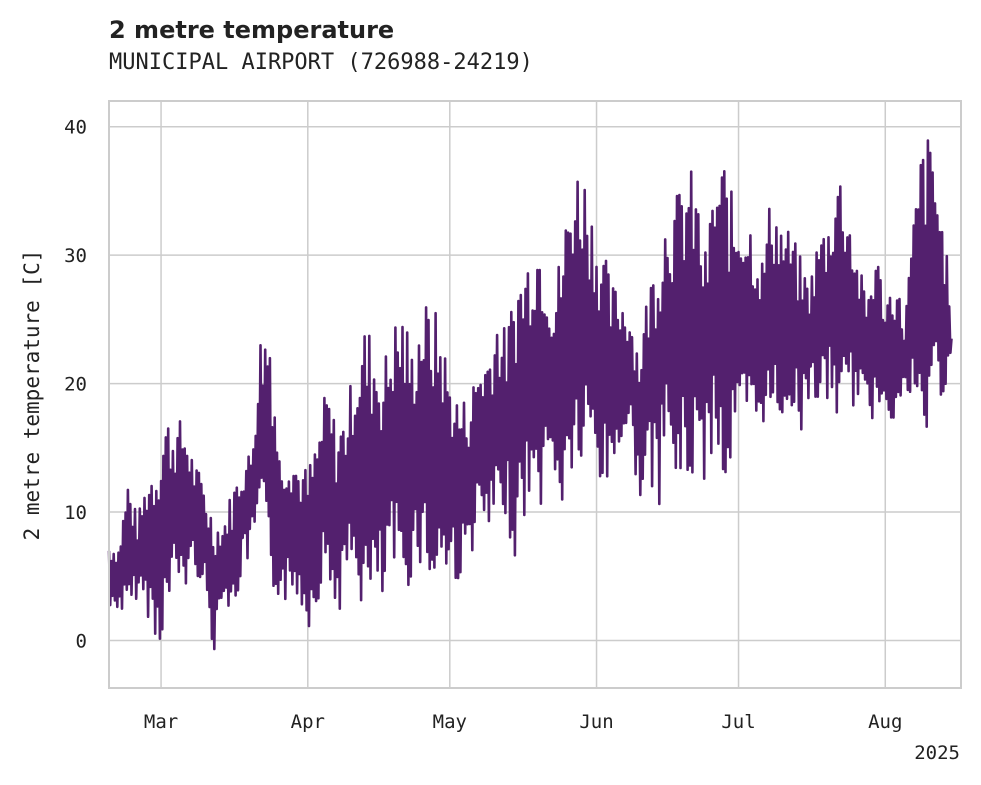 Image resolution: width=981 pixels, height=785 pixels. What do you see at coordinates (738, 722) in the screenshot?
I see `x-tick-label: Jul` at bounding box center [738, 722].